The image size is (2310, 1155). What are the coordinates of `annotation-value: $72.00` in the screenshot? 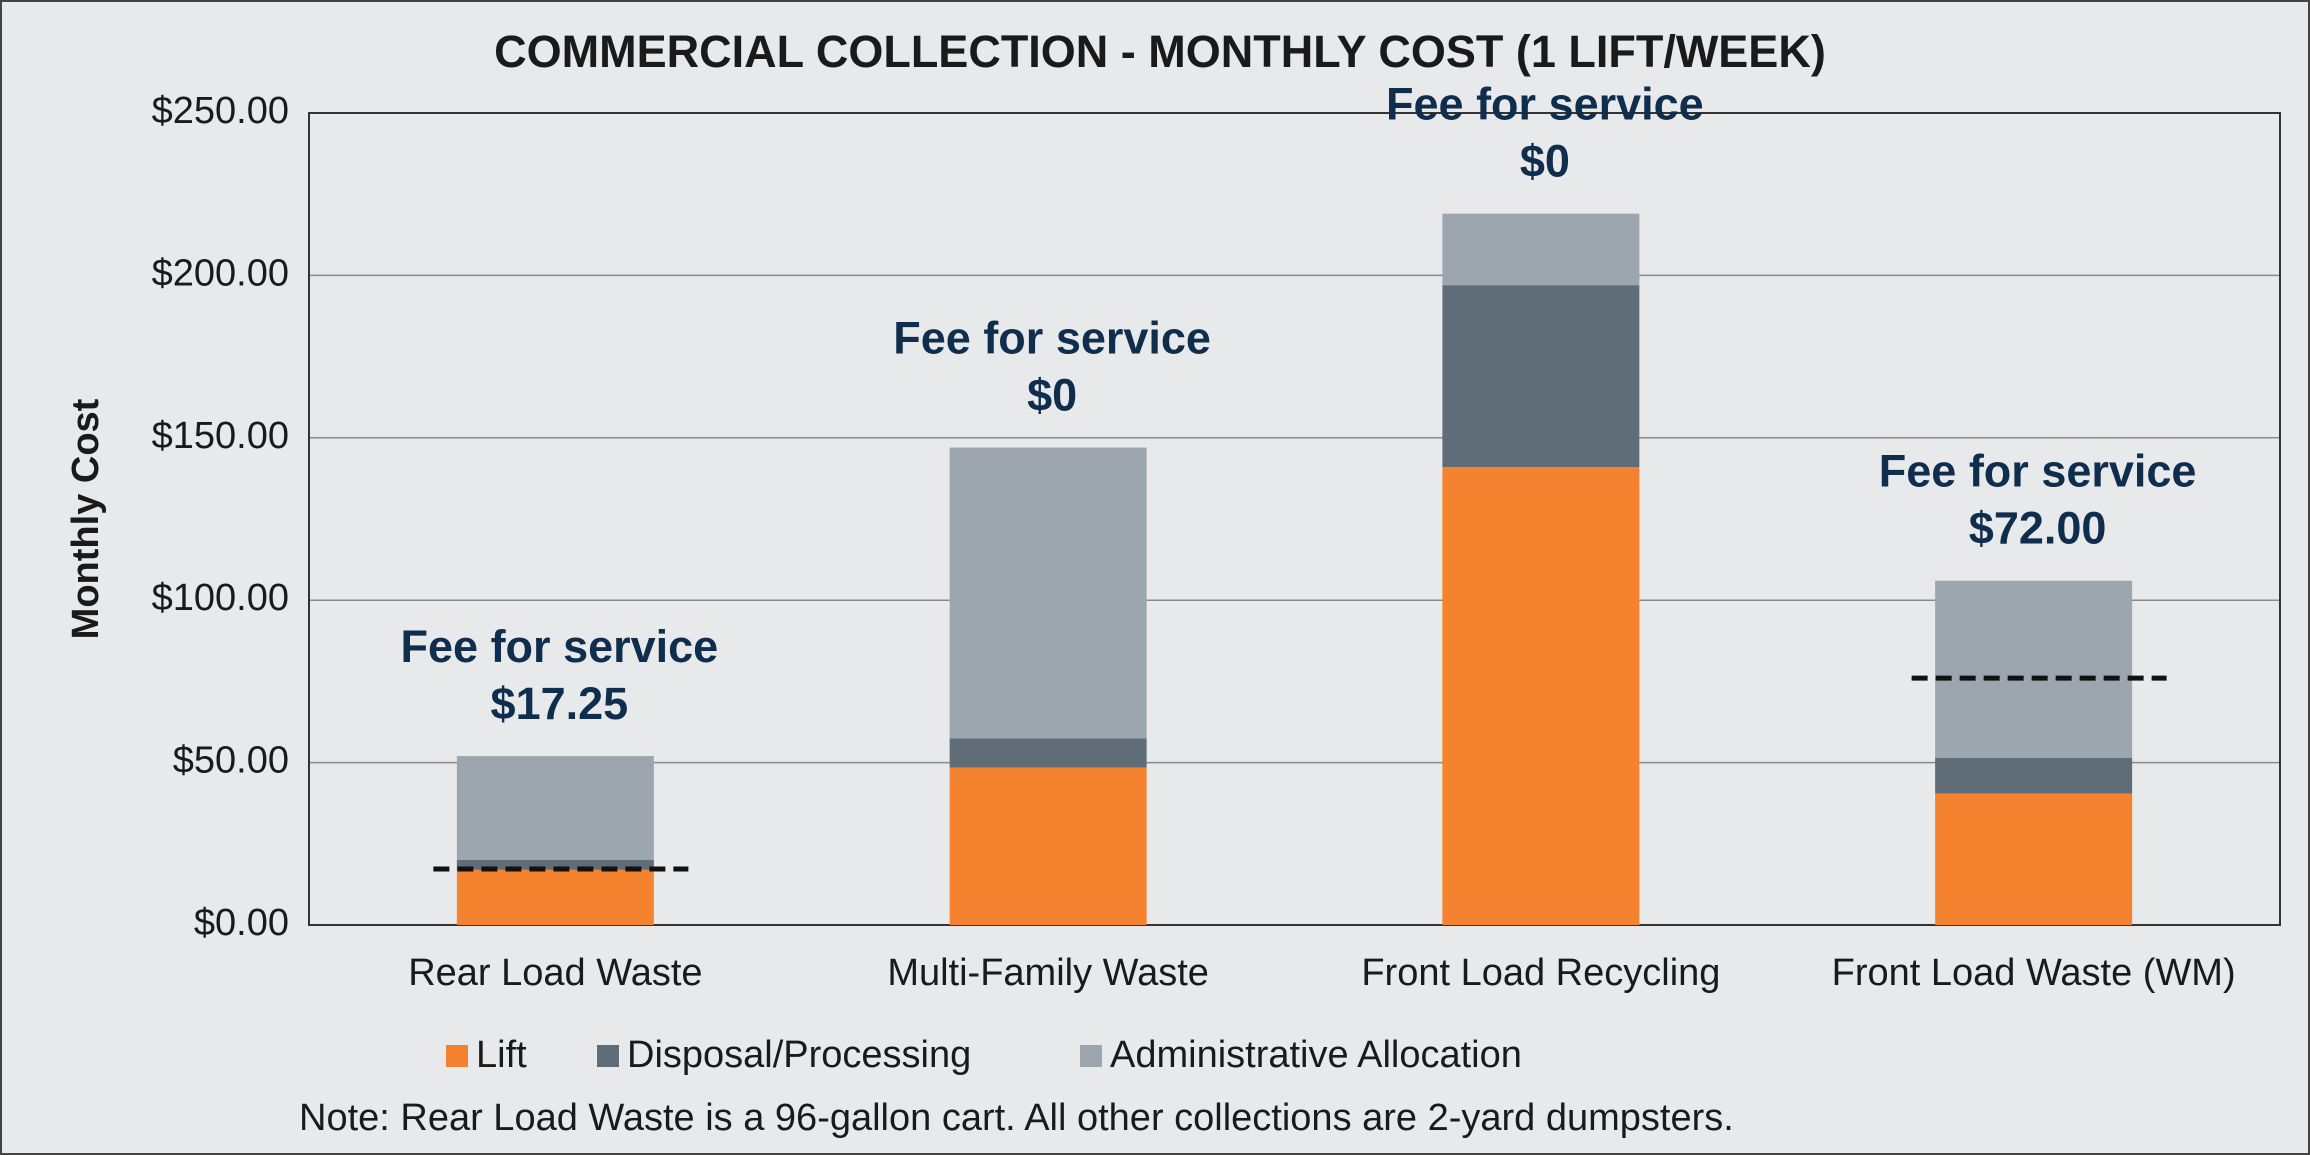 It's located at (2038, 528).